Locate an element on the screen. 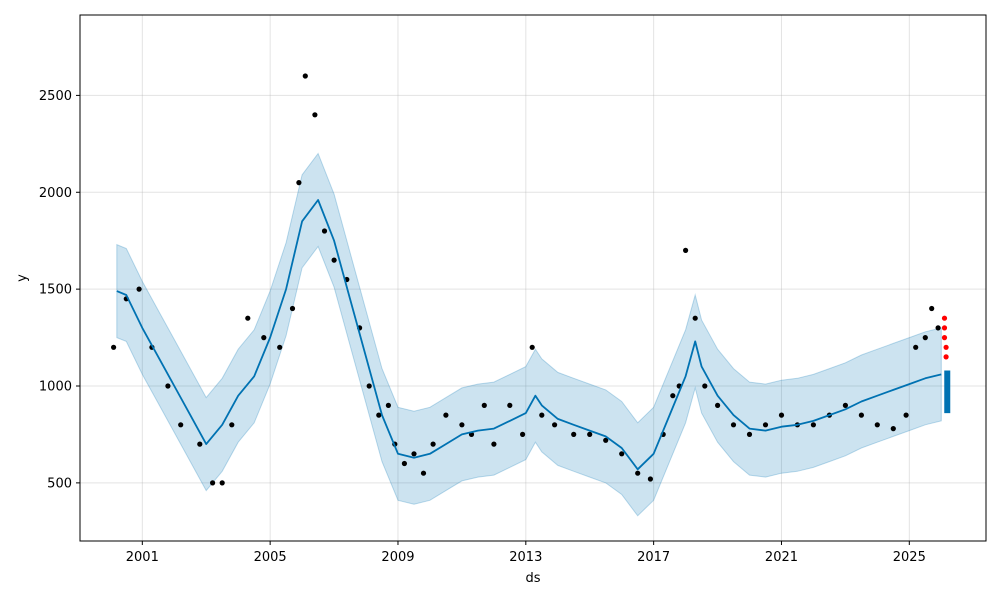 This screenshot has height=604, width=1000. x-tick-label: 2021 is located at coordinates (781, 557).